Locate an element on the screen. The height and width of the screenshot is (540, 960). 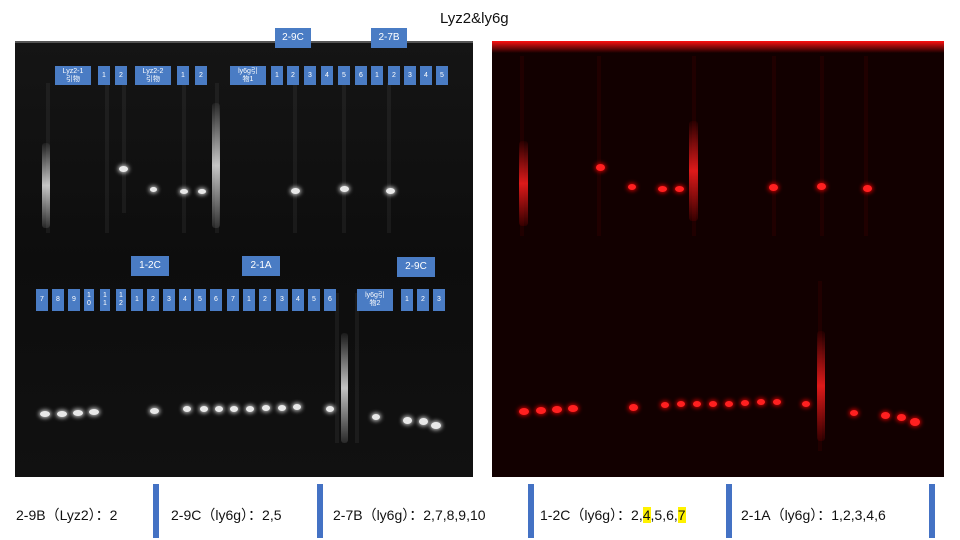
group-label-2-1A: 2-1A is located at coordinates (261, 266).